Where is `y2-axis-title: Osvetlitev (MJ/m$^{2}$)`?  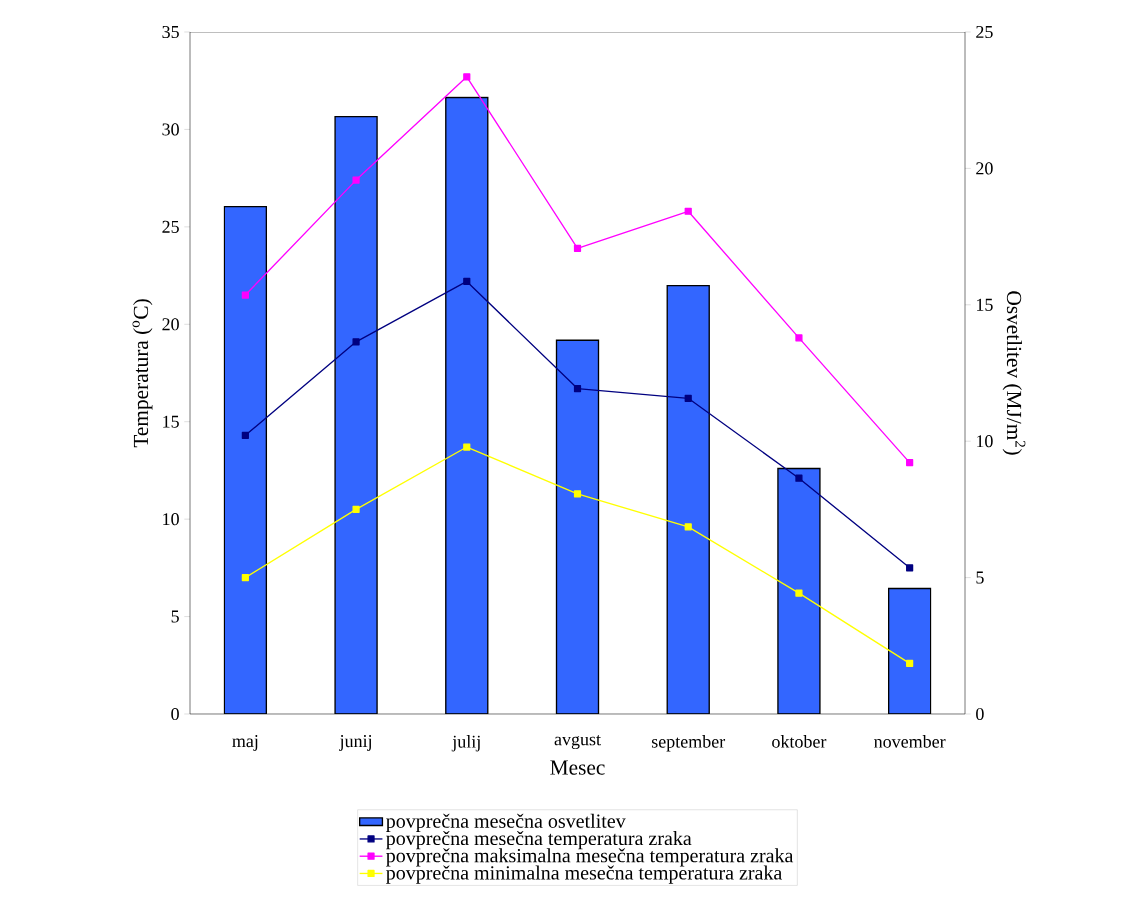 y2-axis-title: Osvetlitev (MJ/m$^{2}$) is located at coordinates (1014, 373).